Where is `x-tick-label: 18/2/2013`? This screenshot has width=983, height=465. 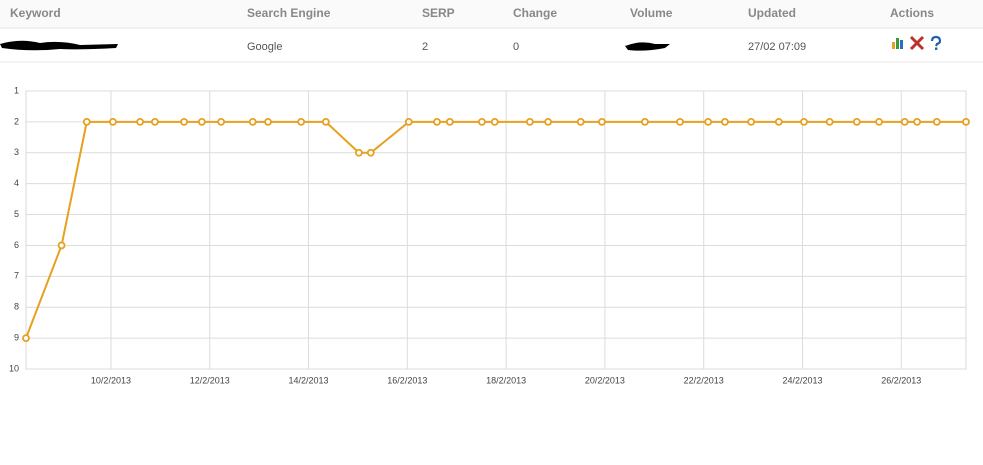
x-tick-label: 18/2/2013 is located at coordinates (506, 380).